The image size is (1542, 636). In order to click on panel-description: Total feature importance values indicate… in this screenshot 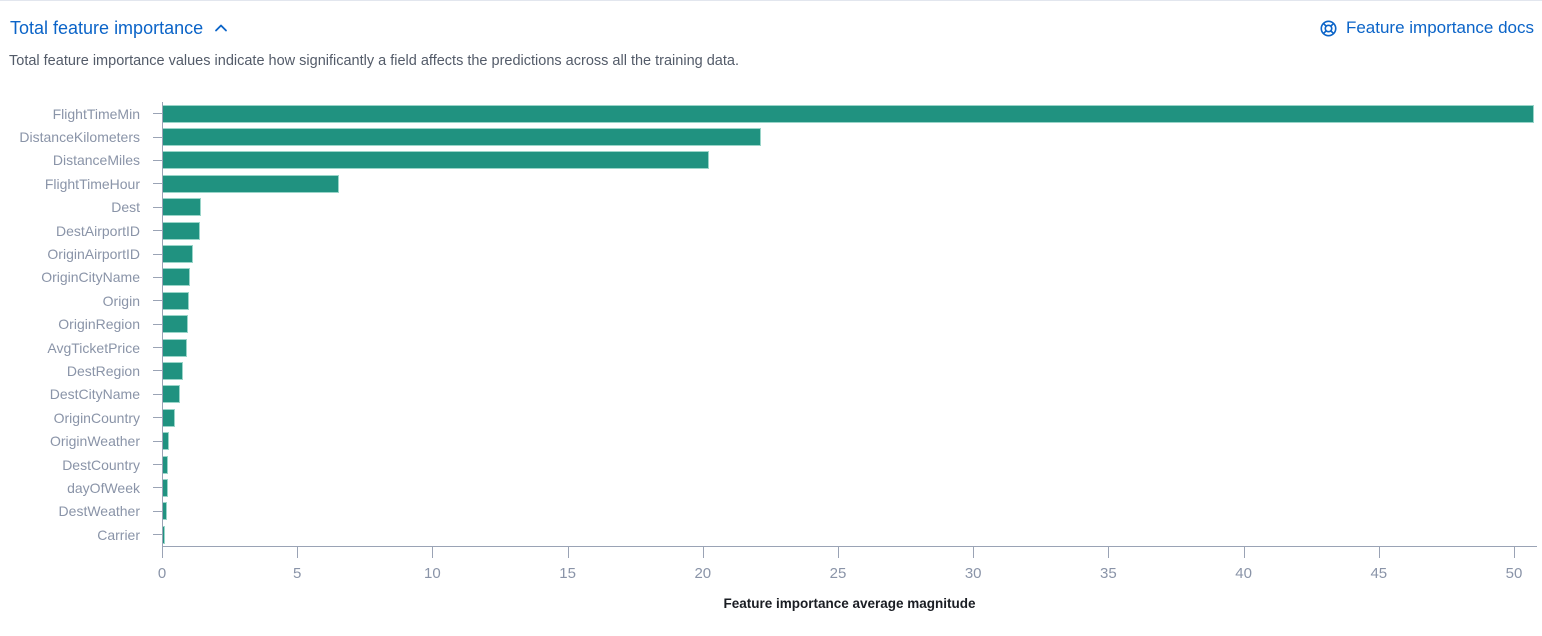, I will do `click(374, 61)`.